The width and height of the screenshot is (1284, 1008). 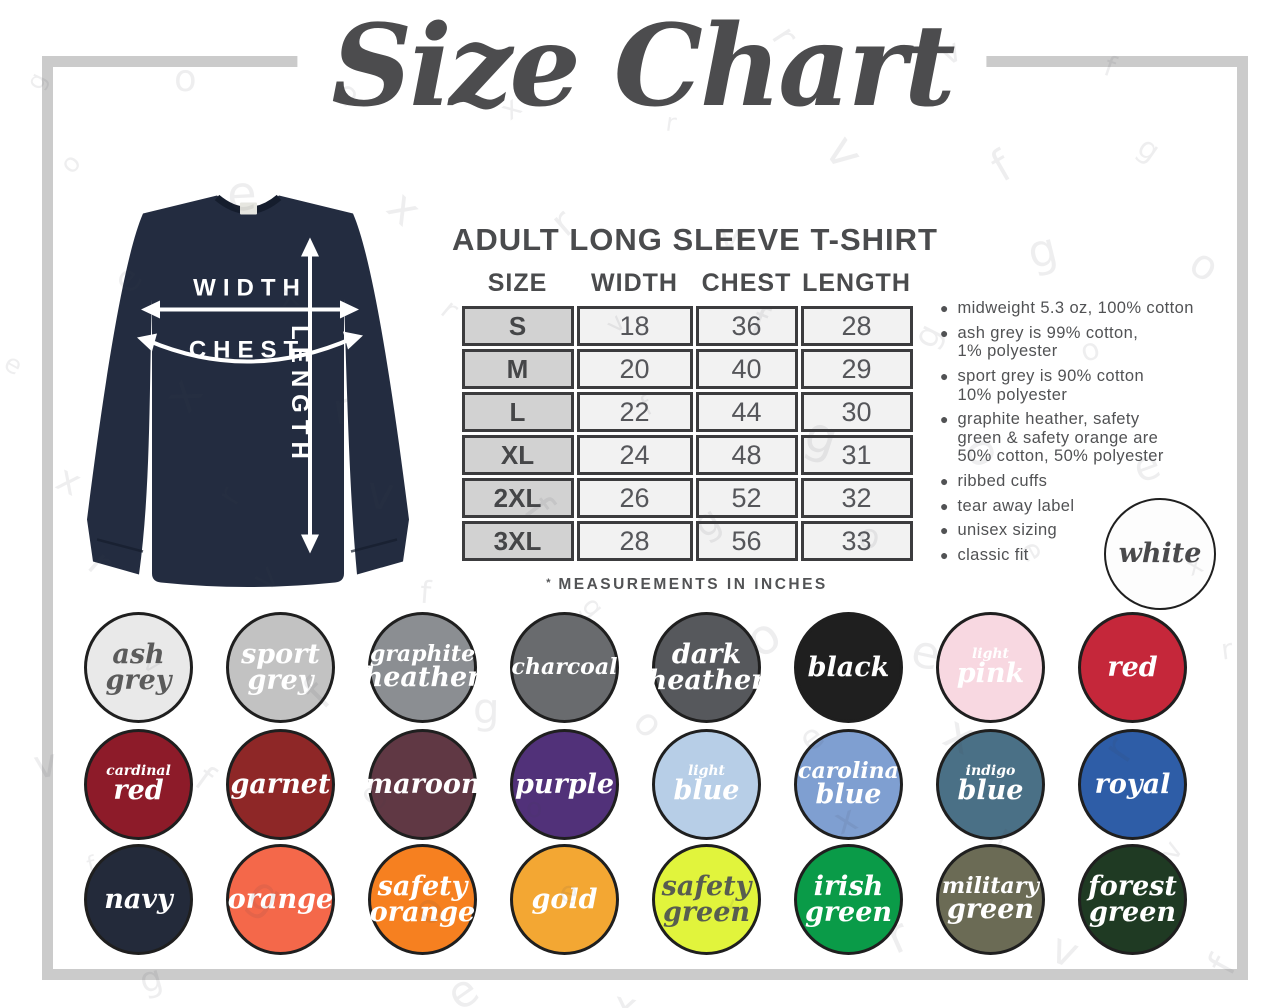 I want to click on swatch-label-line: cardinal, so click(x=138, y=771).